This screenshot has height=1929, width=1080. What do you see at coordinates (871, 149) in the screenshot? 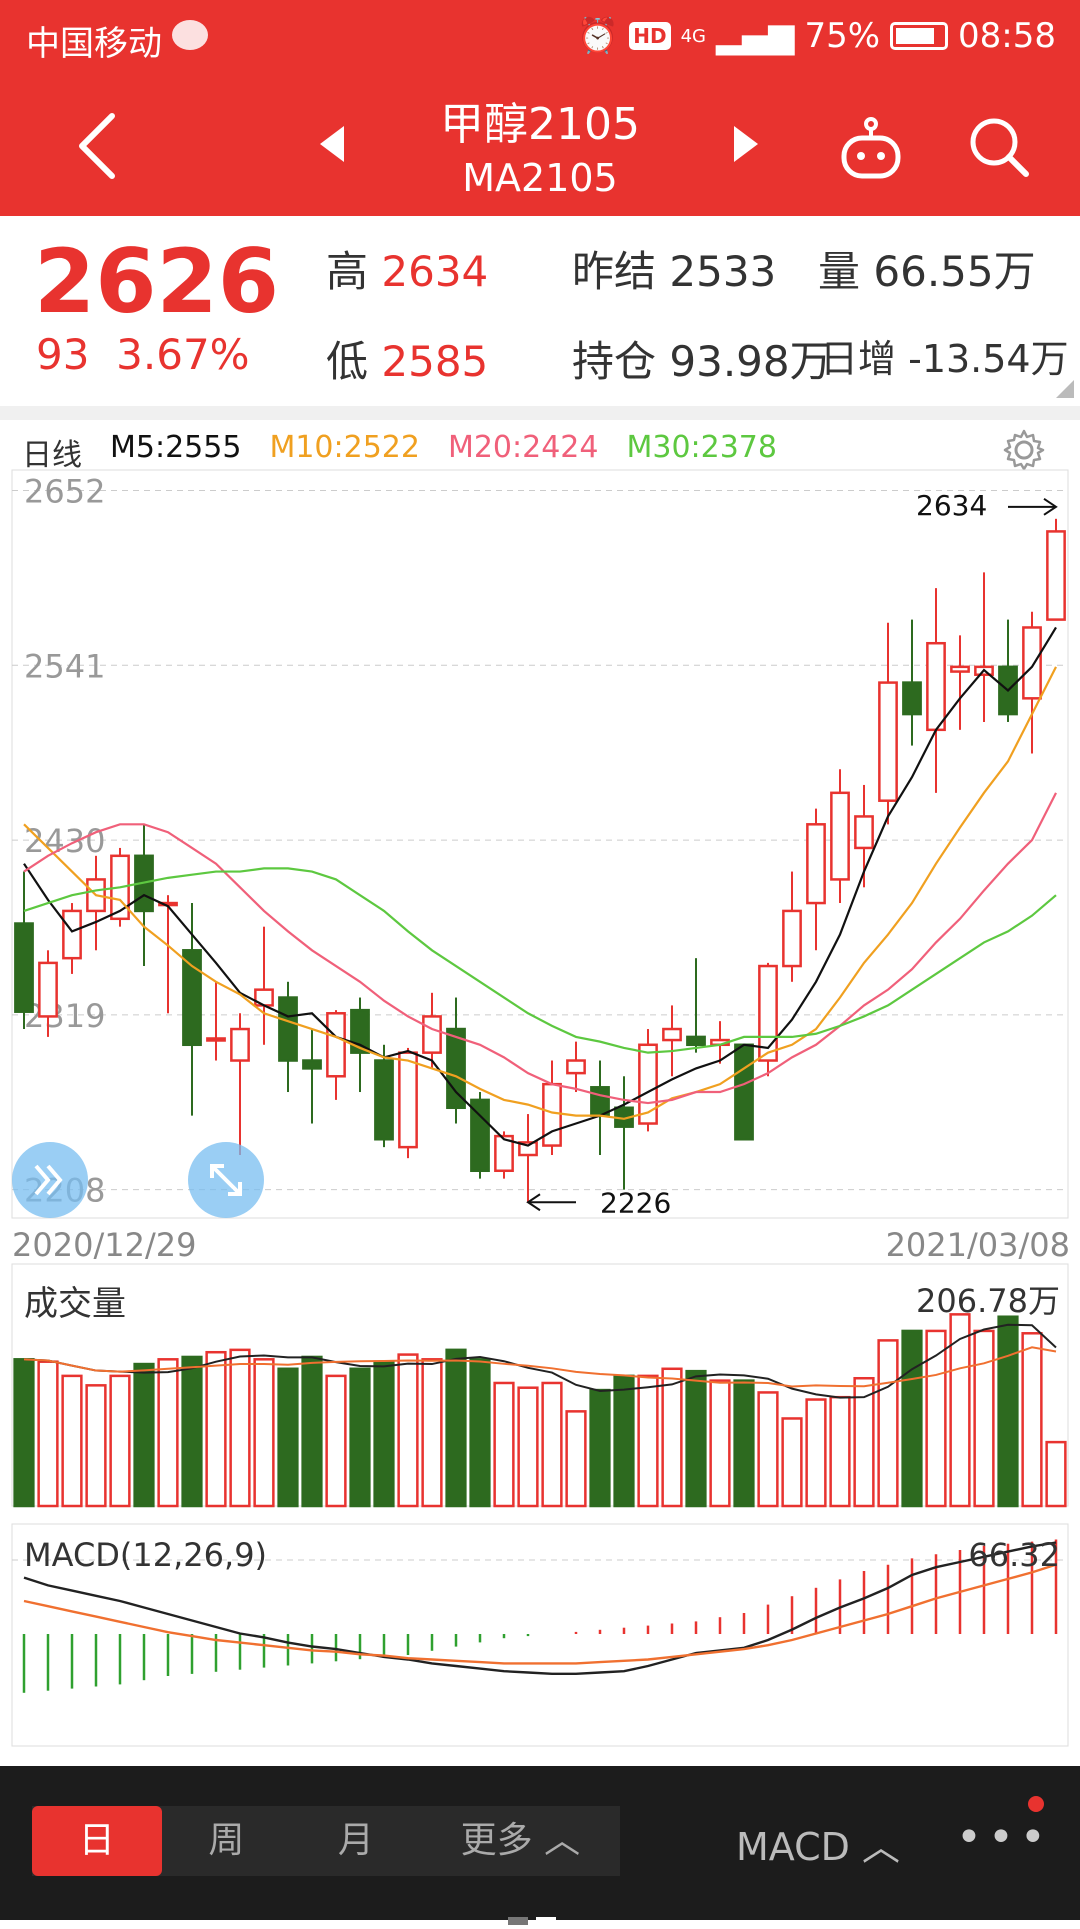
I see `robot-assistant-icon` at bounding box center [871, 149].